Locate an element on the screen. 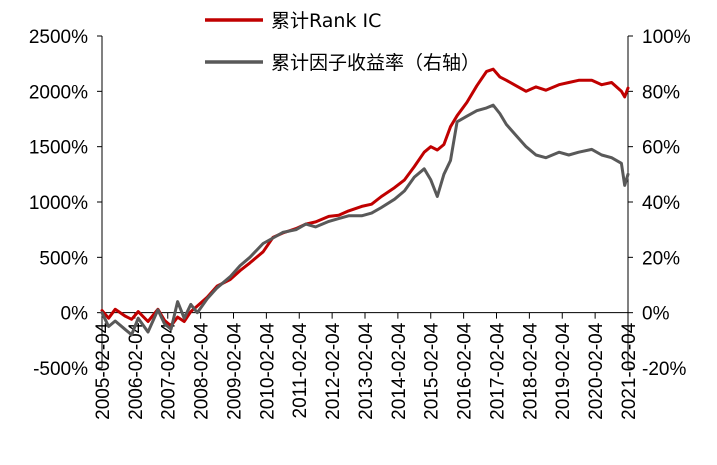 The height and width of the screenshot is (465, 717). legend: 累计Rank IC 累计因子收益率（右轴） is located at coordinates (342, 42).